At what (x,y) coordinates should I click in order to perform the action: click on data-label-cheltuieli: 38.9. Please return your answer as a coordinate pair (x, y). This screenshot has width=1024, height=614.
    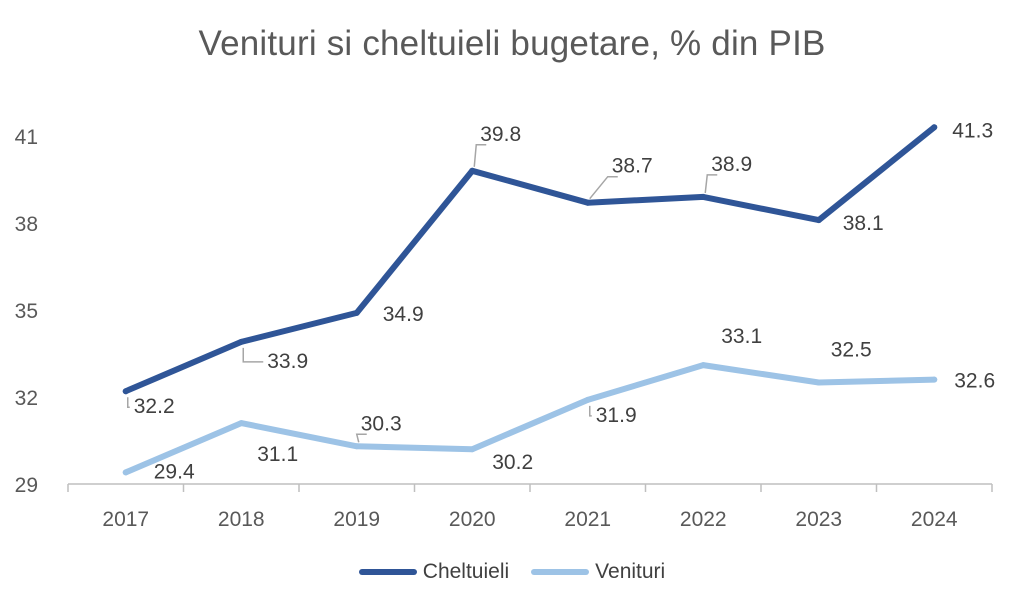
    Looking at the image, I should click on (731, 164).